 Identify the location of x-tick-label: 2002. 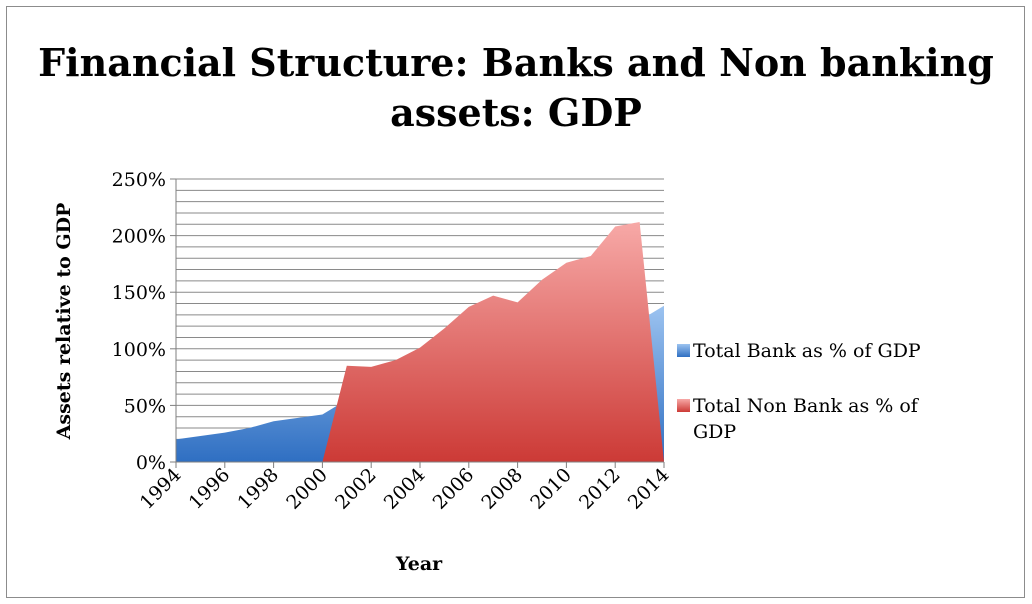
(356, 489).